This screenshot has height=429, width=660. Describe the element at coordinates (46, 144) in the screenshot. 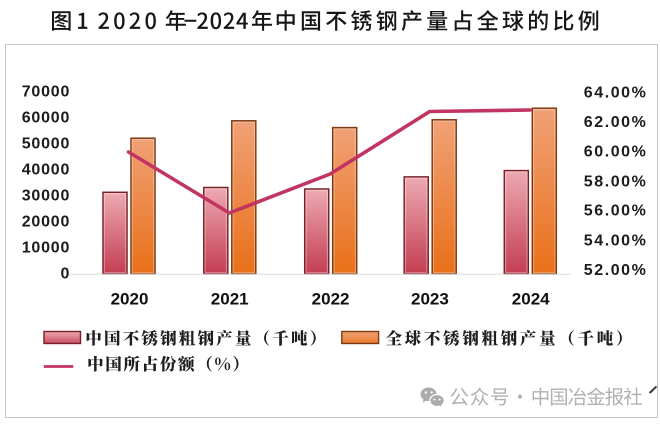

I see `svg-text: 50000` at that location.